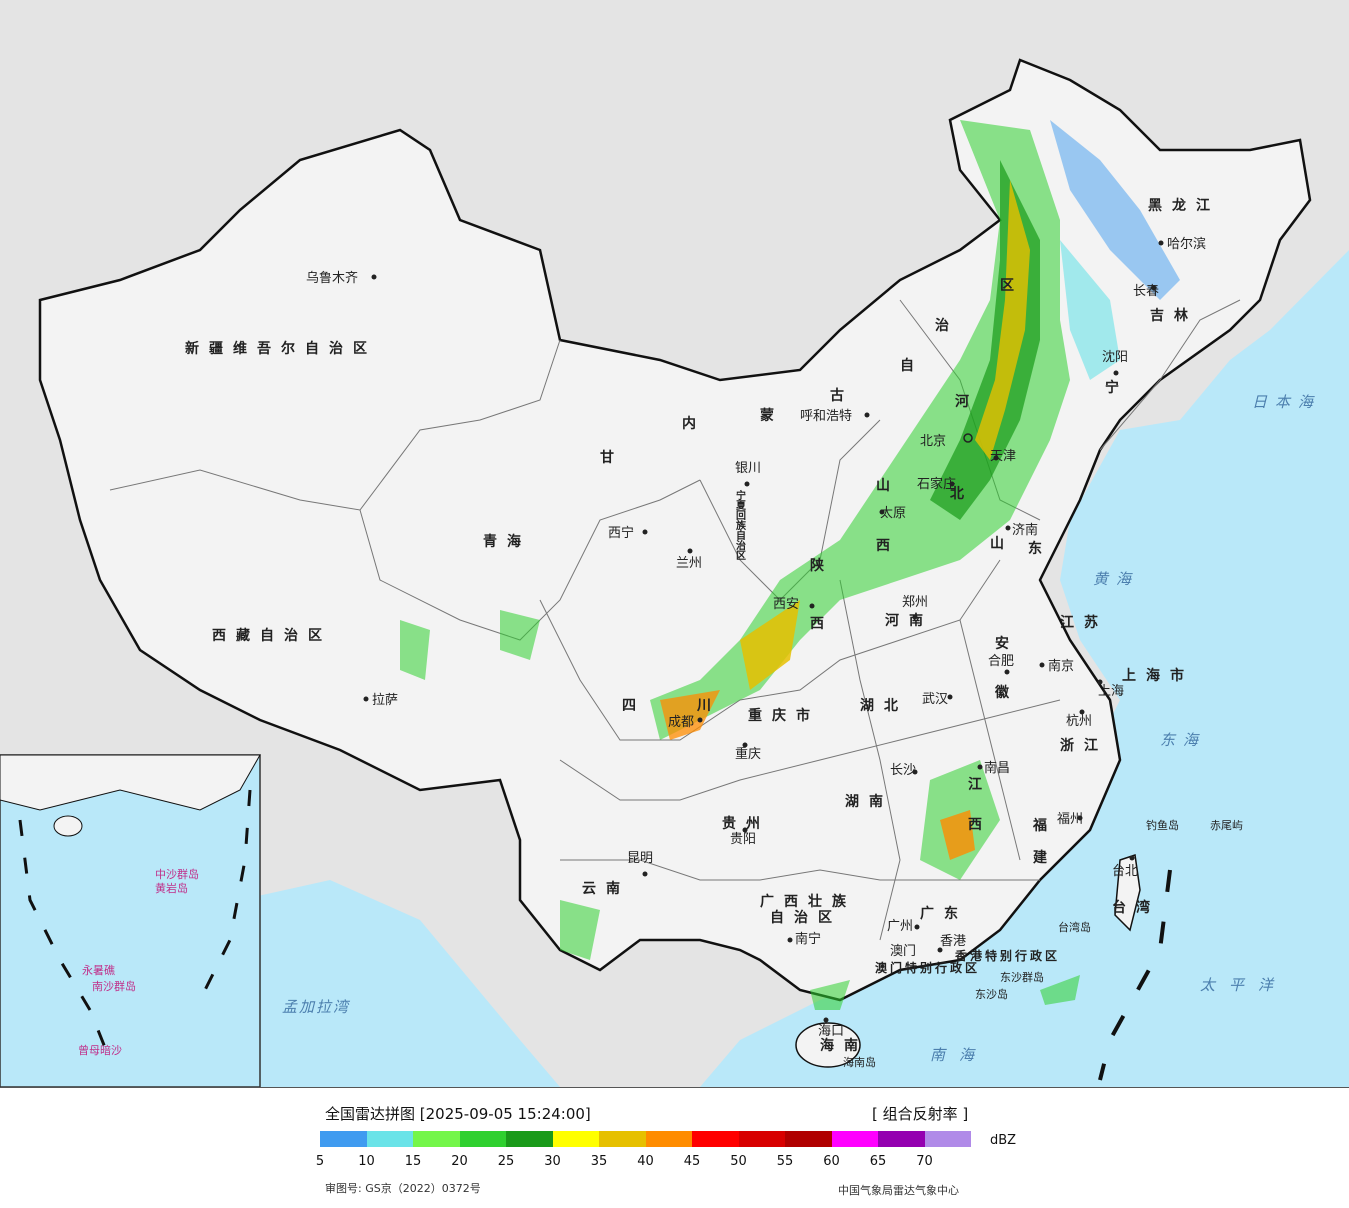 Image resolution: width=1349 pixels, height=1208 pixels. Describe the element at coordinates (1003, 456) in the screenshot. I see `city-tianjin: 天津` at that location.